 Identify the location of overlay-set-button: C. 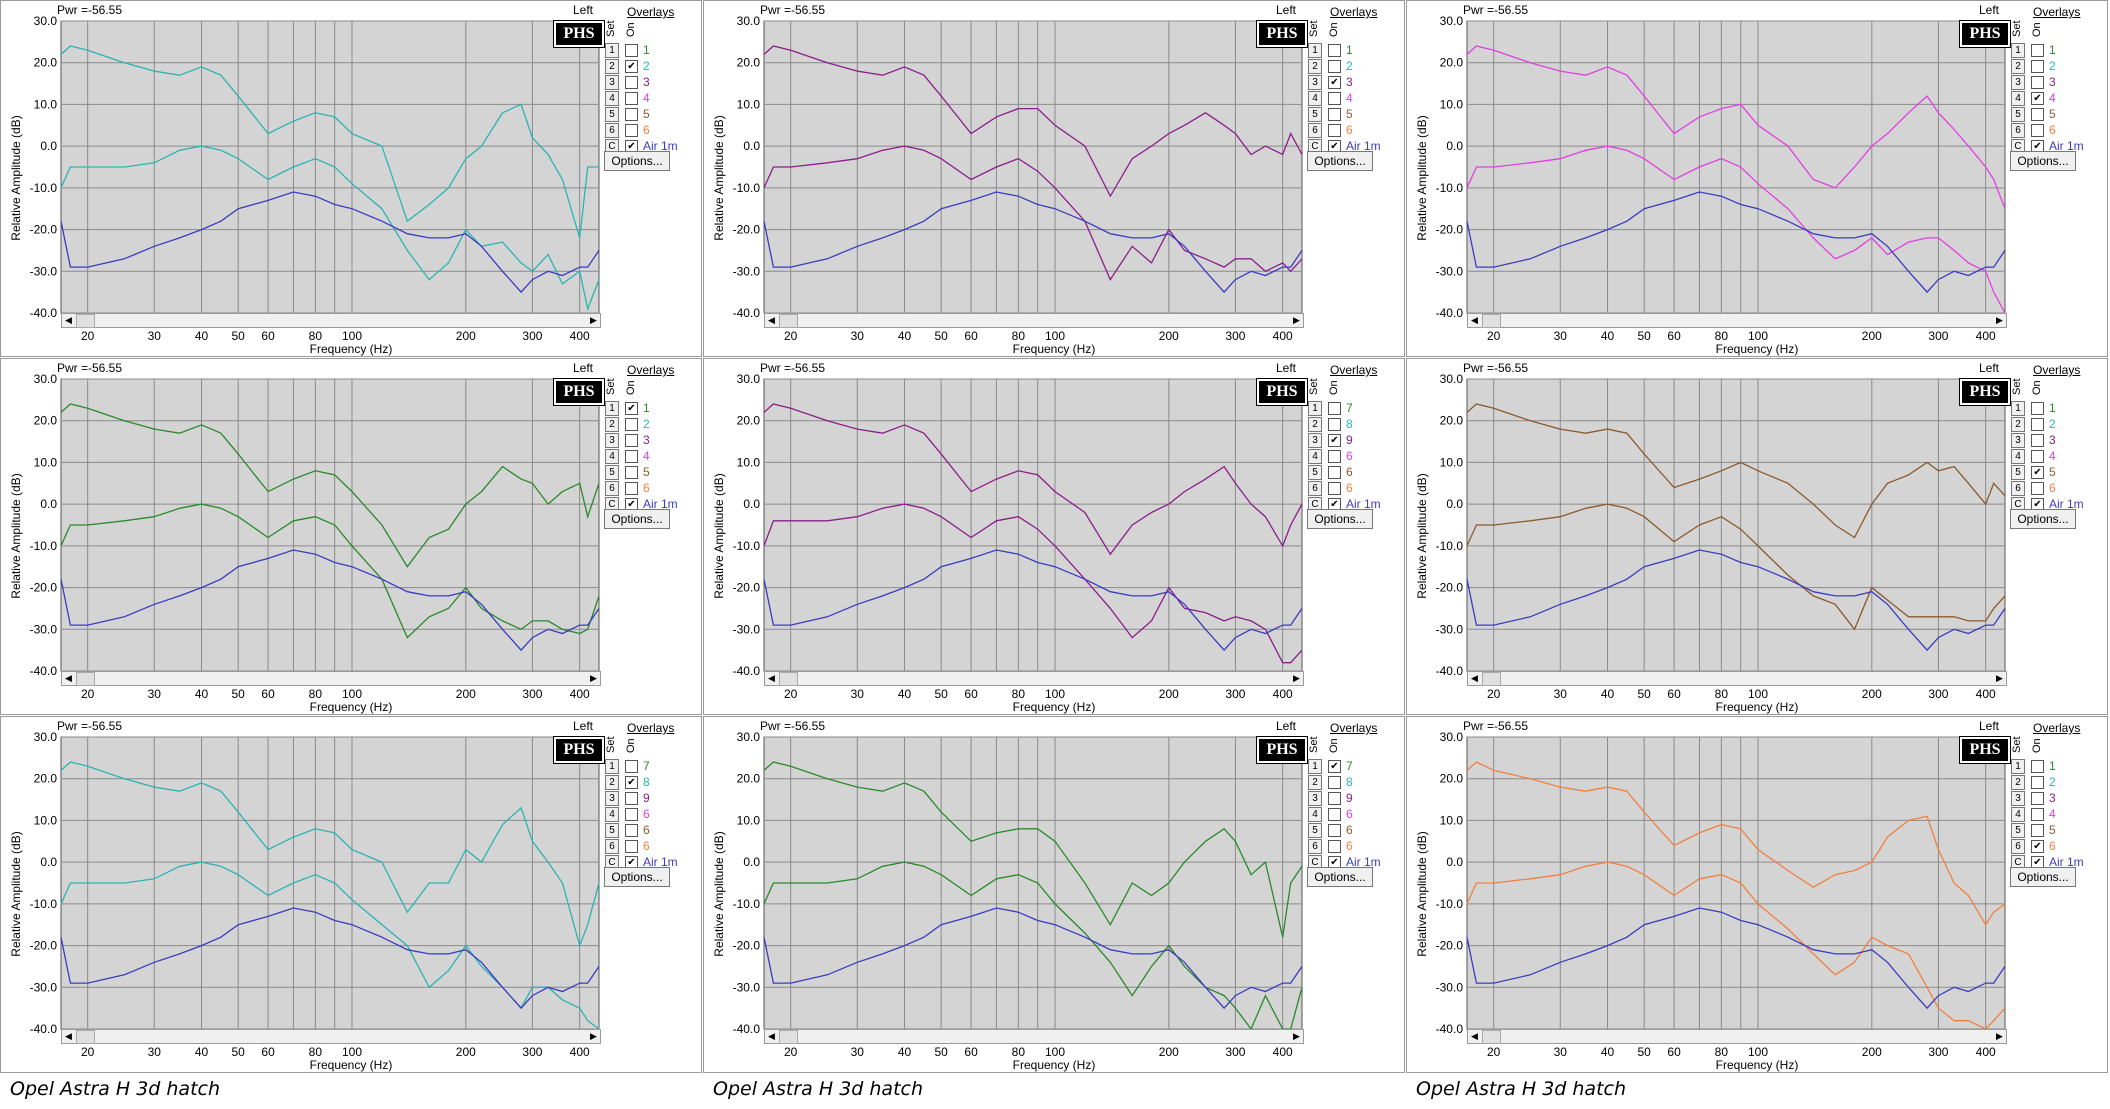
(1315, 146).